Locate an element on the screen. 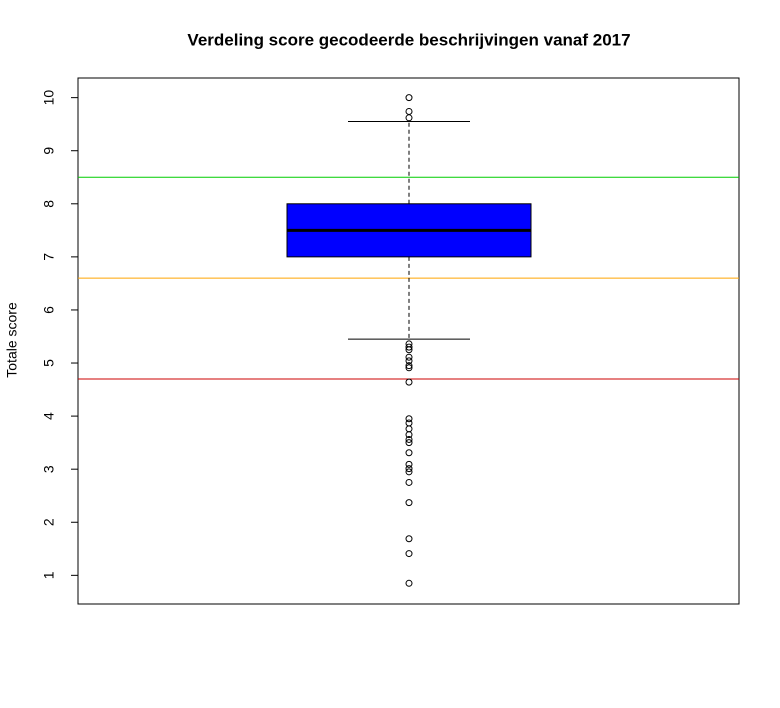 Image resolution: width=780 pixels, height=708 pixels. y-tick-label: 7 is located at coordinates (49, 257).